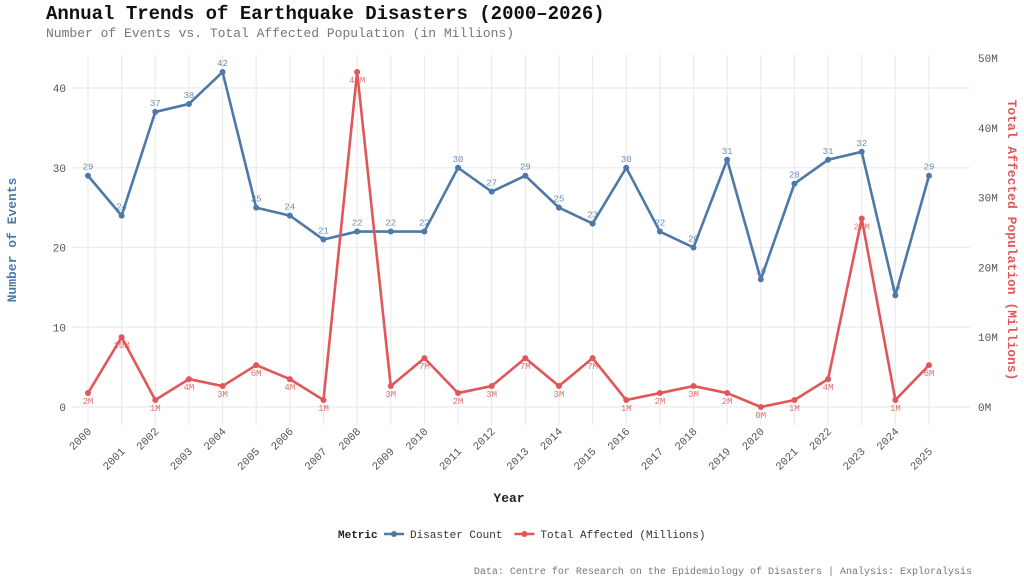  Describe the element at coordinates (283, 439) in the screenshot. I see `x-tick-label: 2006` at that location.